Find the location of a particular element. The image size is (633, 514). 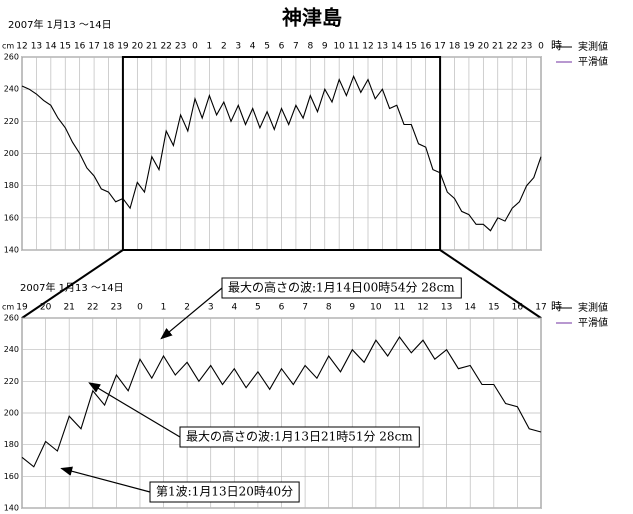

annotation-text: 最大の高さの波:1月14日00時54分 28cm is located at coordinates (341, 287).